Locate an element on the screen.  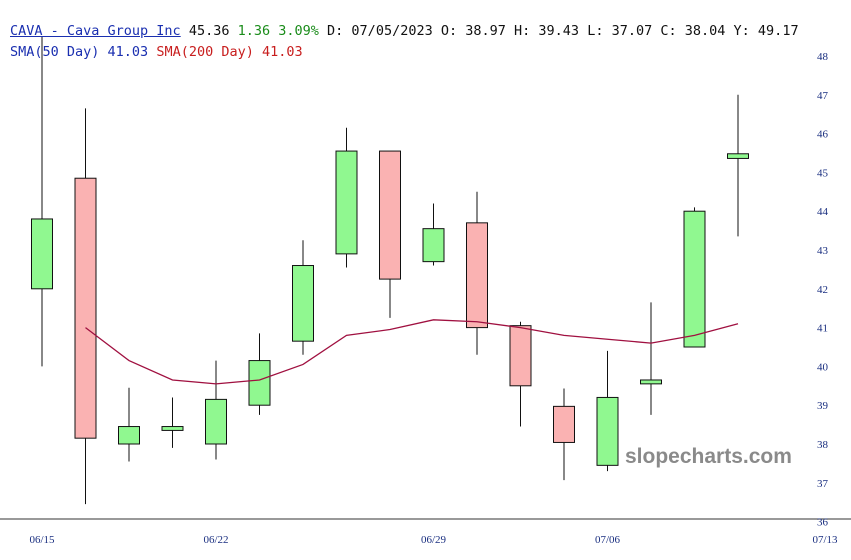
sma200-label: SMA(200 Day) is located at coordinates (205, 52).